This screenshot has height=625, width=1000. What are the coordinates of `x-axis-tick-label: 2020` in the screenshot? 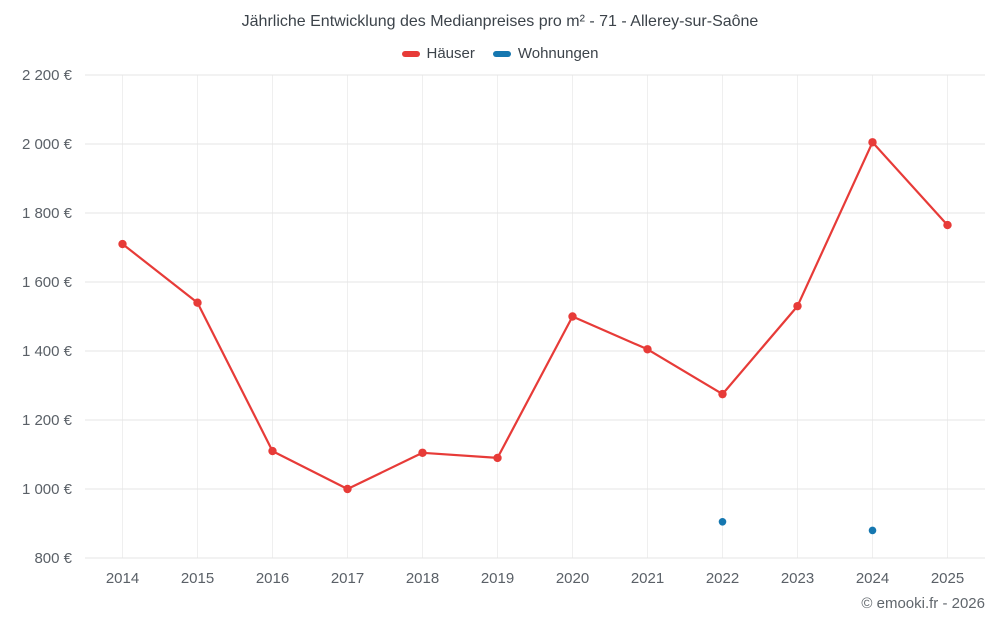 It's located at (572, 578).